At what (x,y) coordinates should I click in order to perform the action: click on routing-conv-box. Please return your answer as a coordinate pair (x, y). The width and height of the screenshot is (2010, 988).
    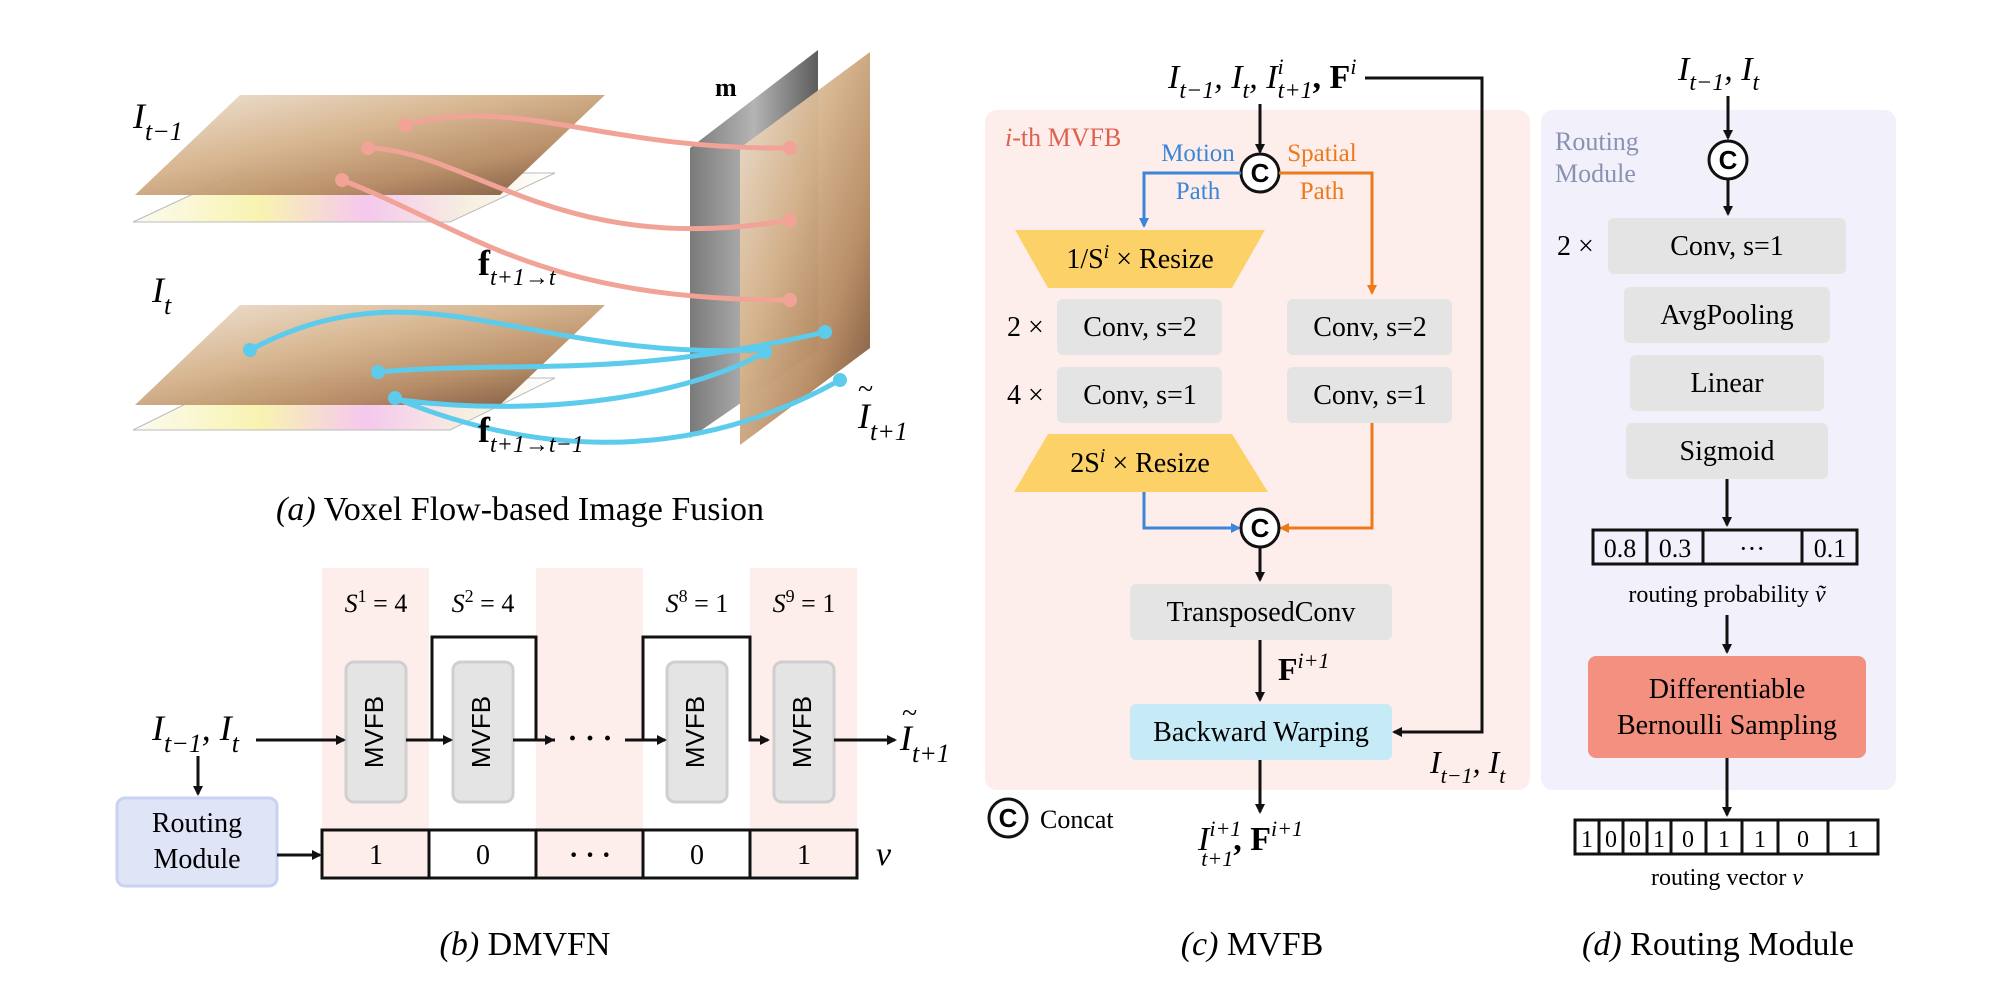
    Looking at the image, I should click on (1727, 246).